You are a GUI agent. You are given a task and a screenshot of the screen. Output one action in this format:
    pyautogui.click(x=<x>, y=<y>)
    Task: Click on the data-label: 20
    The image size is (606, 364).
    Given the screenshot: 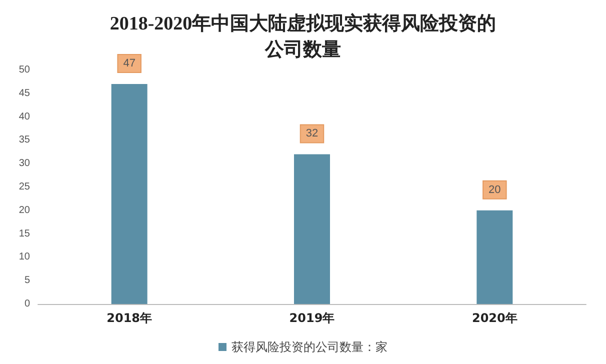 What is the action you would take?
    pyautogui.click(x=494, y=190)
    